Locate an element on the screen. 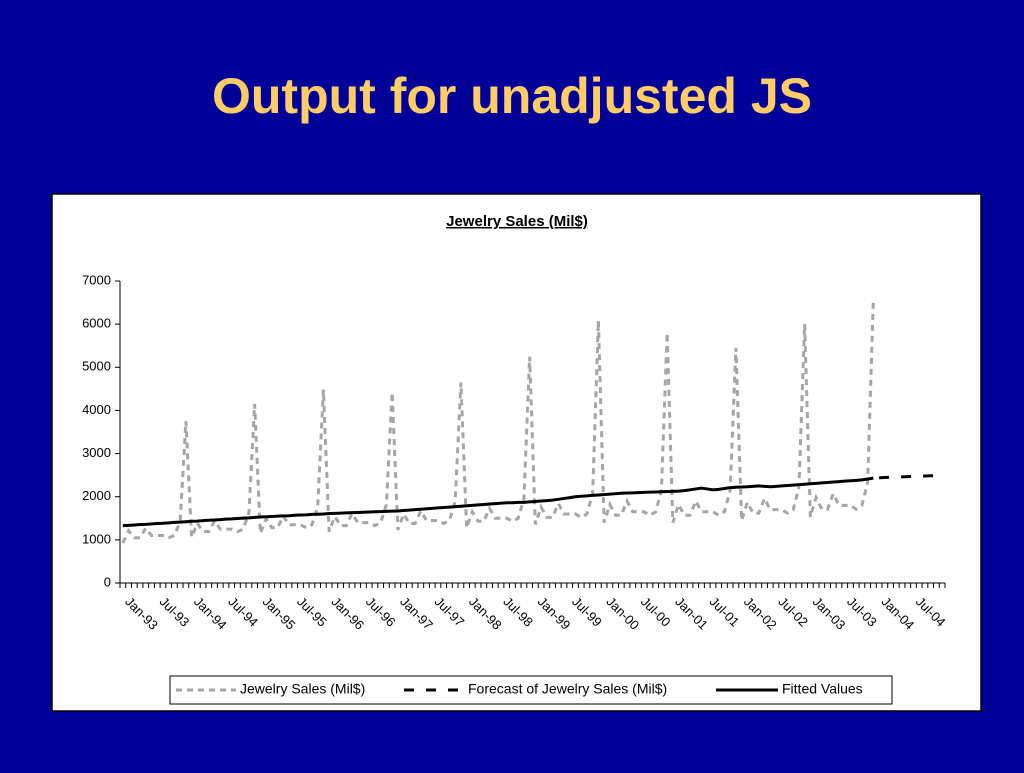 The width and height of the screenshot is (1024, 773). legend-label: Jewelry Sales (Mil$) is located at coordinates (302, 689).